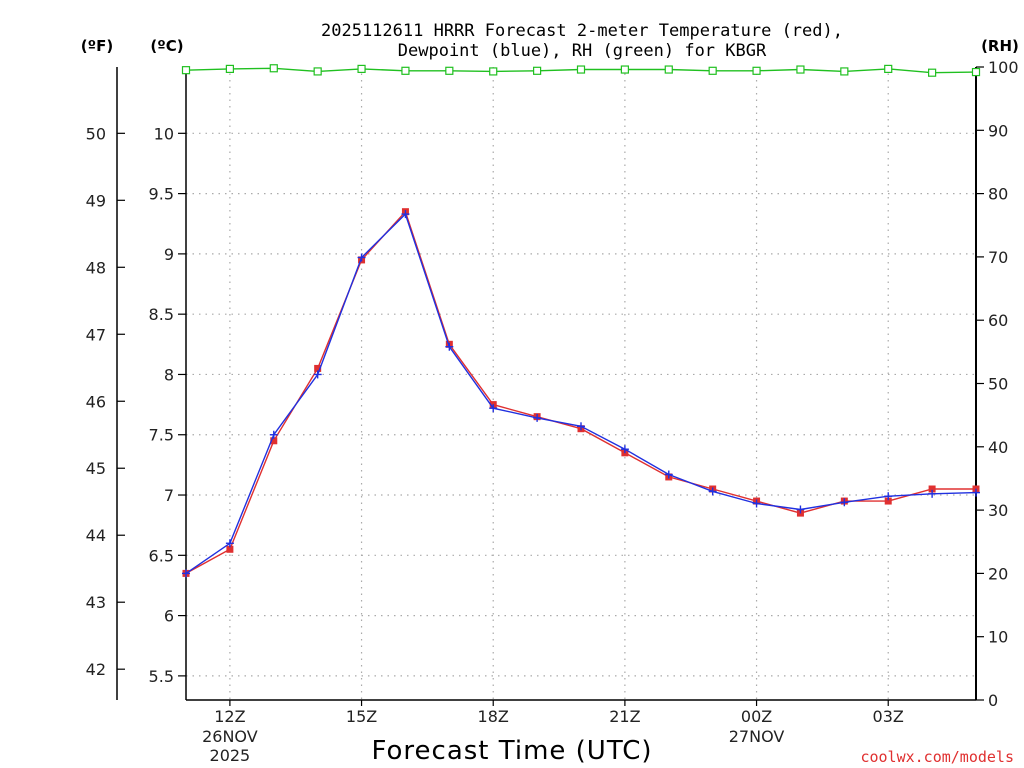 This screenshot has height=768, width=1024. I want to click on fahrenheit-unit-label: (ºF), so click(97, 46).